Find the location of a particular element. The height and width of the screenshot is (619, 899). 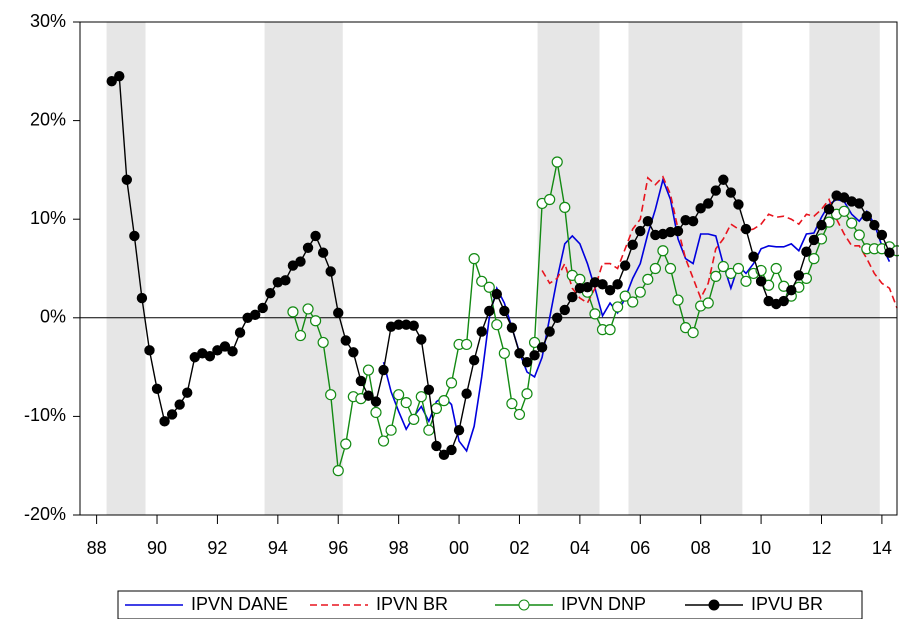

x-tick-label: 06 is located at coordinates (640, 548).